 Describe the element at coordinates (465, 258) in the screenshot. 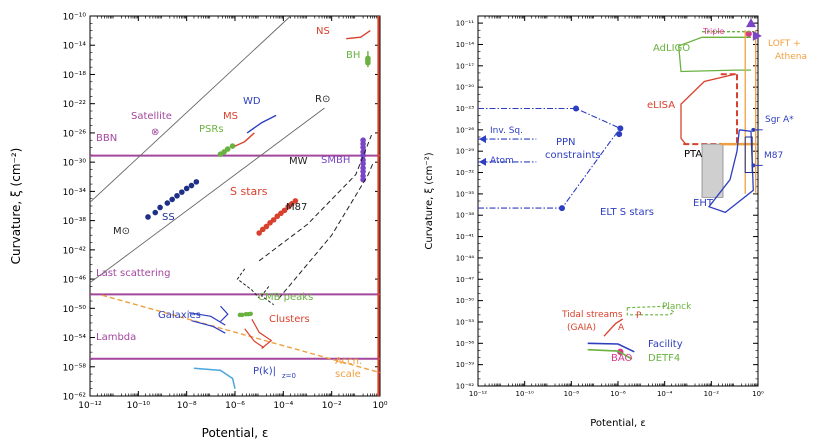

I see `y-tick-label: 10⁻⁴⁴` at that location.